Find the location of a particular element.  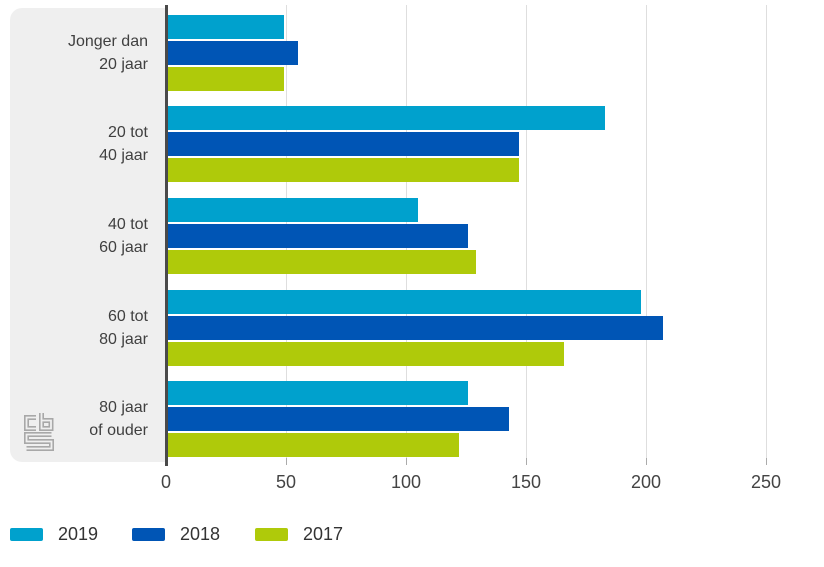

category-label-1: 20 tot 40 jaar is located at coordinates (123, 144).